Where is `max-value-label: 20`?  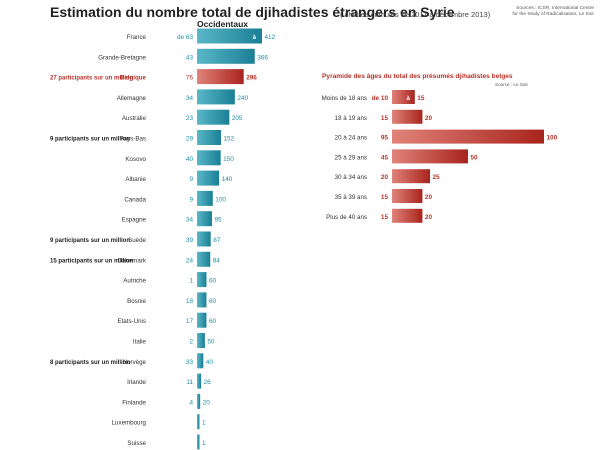
max-value-label: 20 is located at coordinates (207, 402).